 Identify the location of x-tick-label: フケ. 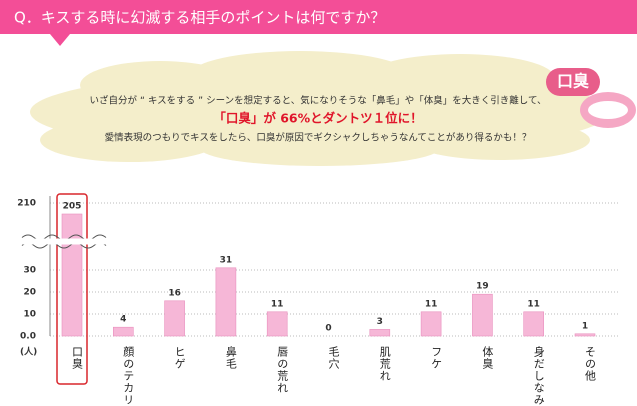
(436, 358).